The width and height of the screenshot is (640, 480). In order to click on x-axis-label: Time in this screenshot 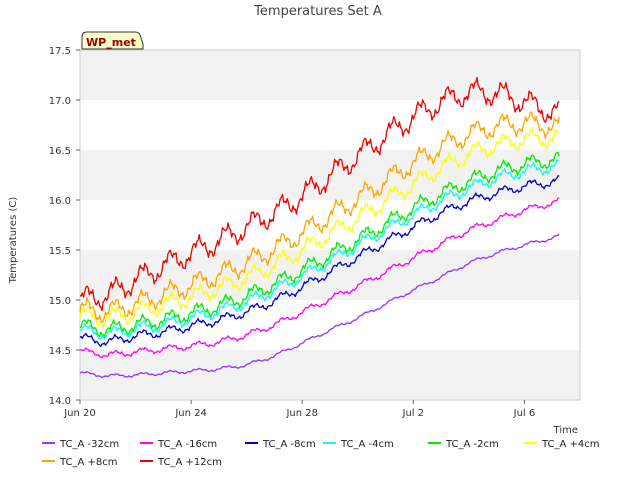, I will do `click(565, 430)`.